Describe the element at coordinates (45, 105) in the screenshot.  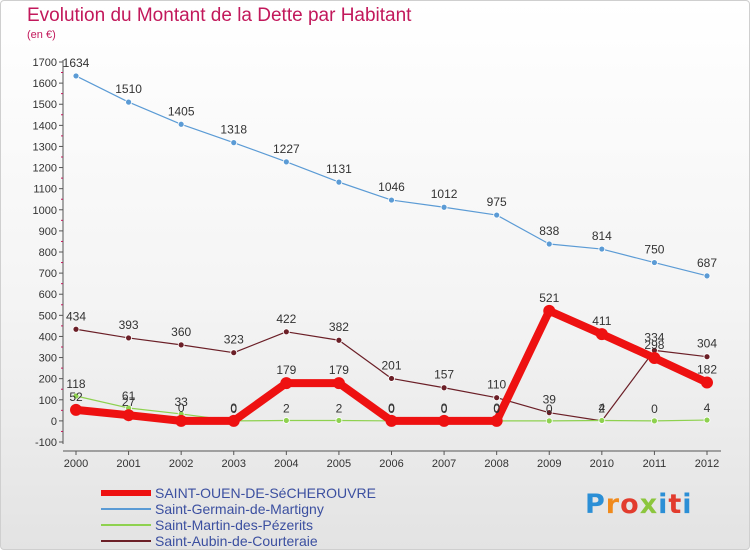
I see `y-tick-label: 1500` at that location.